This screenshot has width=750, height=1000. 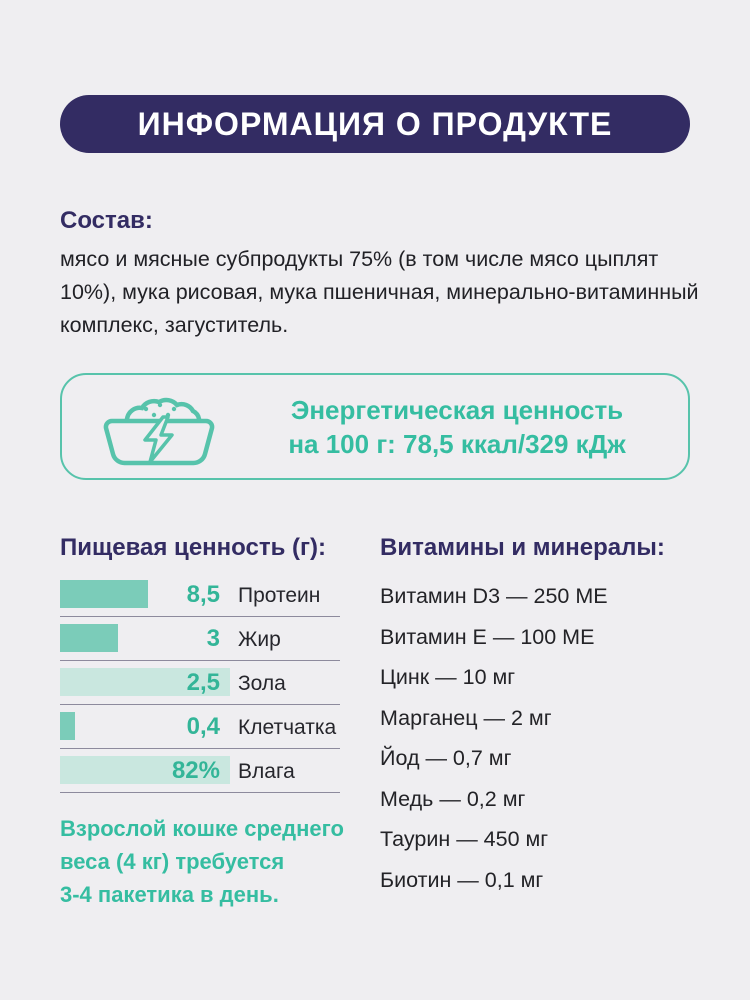 What do you see at coordinates (494, 596) in the screenshot?
I see `vitamin-item: Витамин D3 — 250 МЕ` at bounding box center [494, 596].